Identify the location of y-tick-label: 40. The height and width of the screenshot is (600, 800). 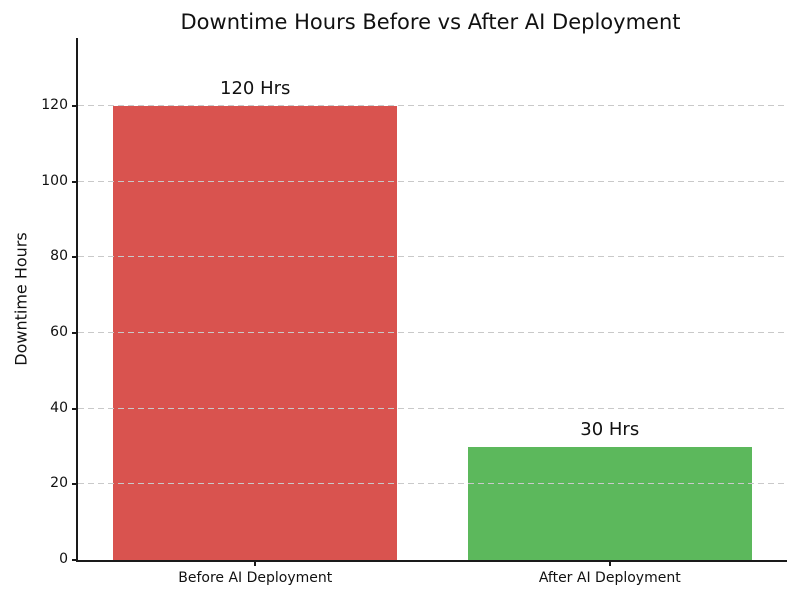
(59, 407).